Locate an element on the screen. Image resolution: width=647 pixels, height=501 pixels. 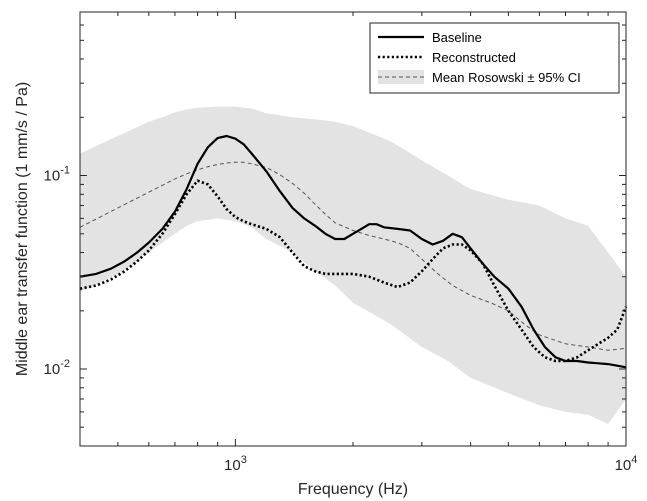
legend-label-reconstructed: Reconstructed is located at coordinates (474, 57).